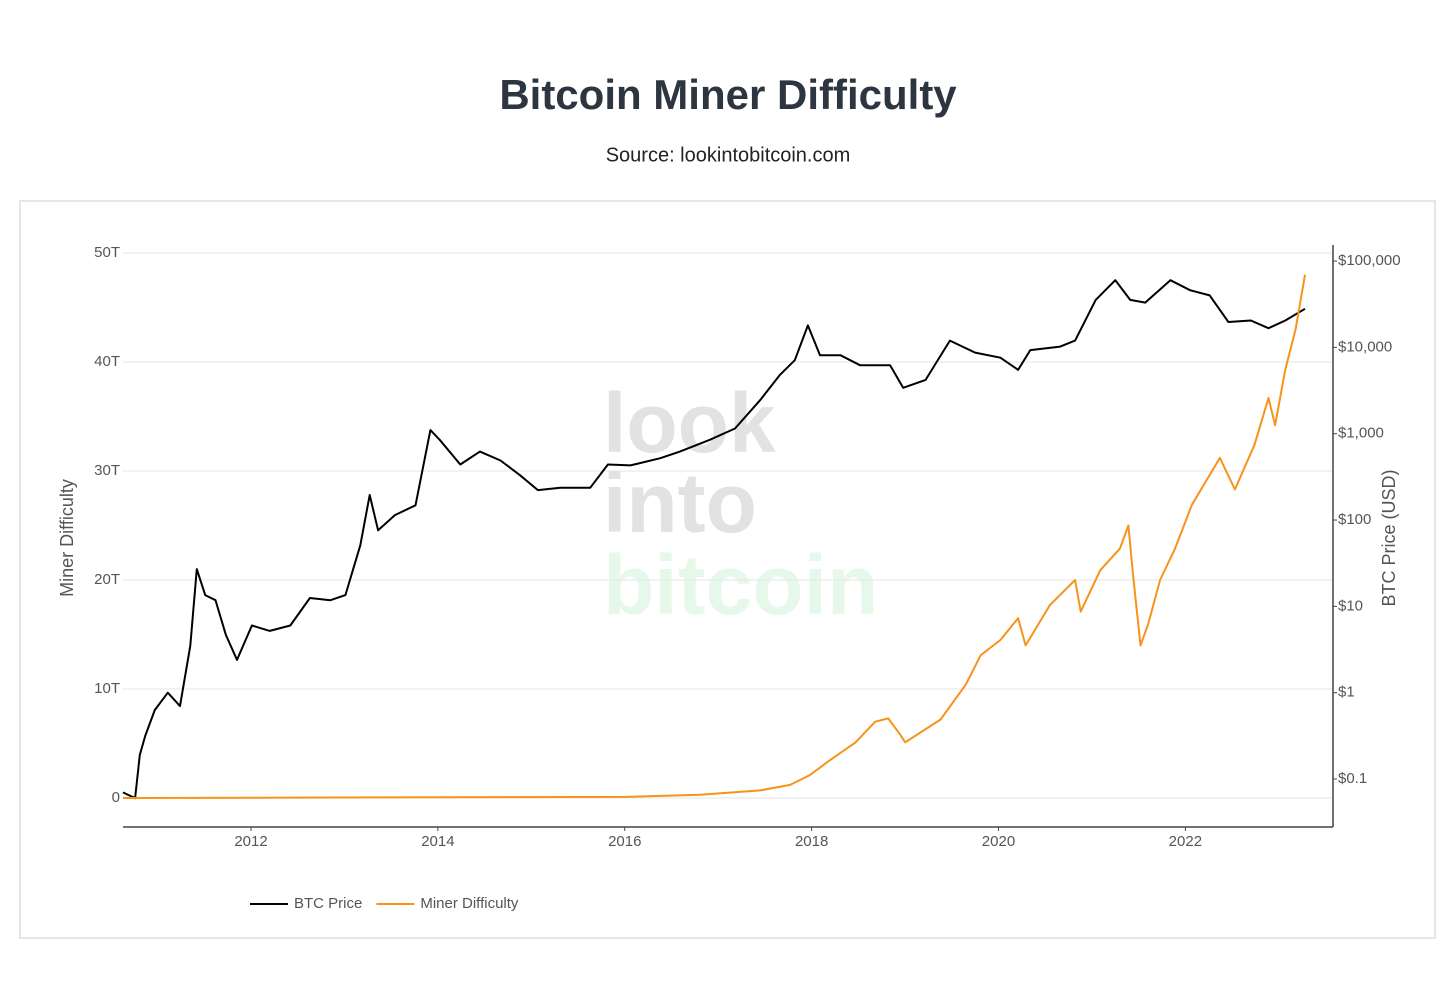 The height and width of the screenshot is (1005, 1456). What do you see at coordinates (1185, 841) in the screenshot?
I see `x-tick-label: 2022` at bounding box center [1185, 841].